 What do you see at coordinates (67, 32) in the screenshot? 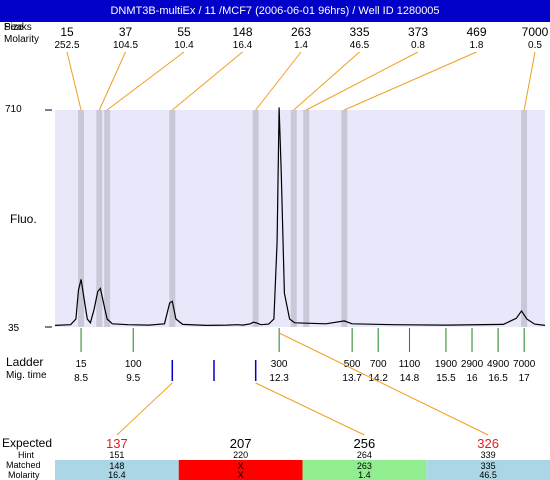
I see `peak-size-label: 15` at bounding box center [67, 32].